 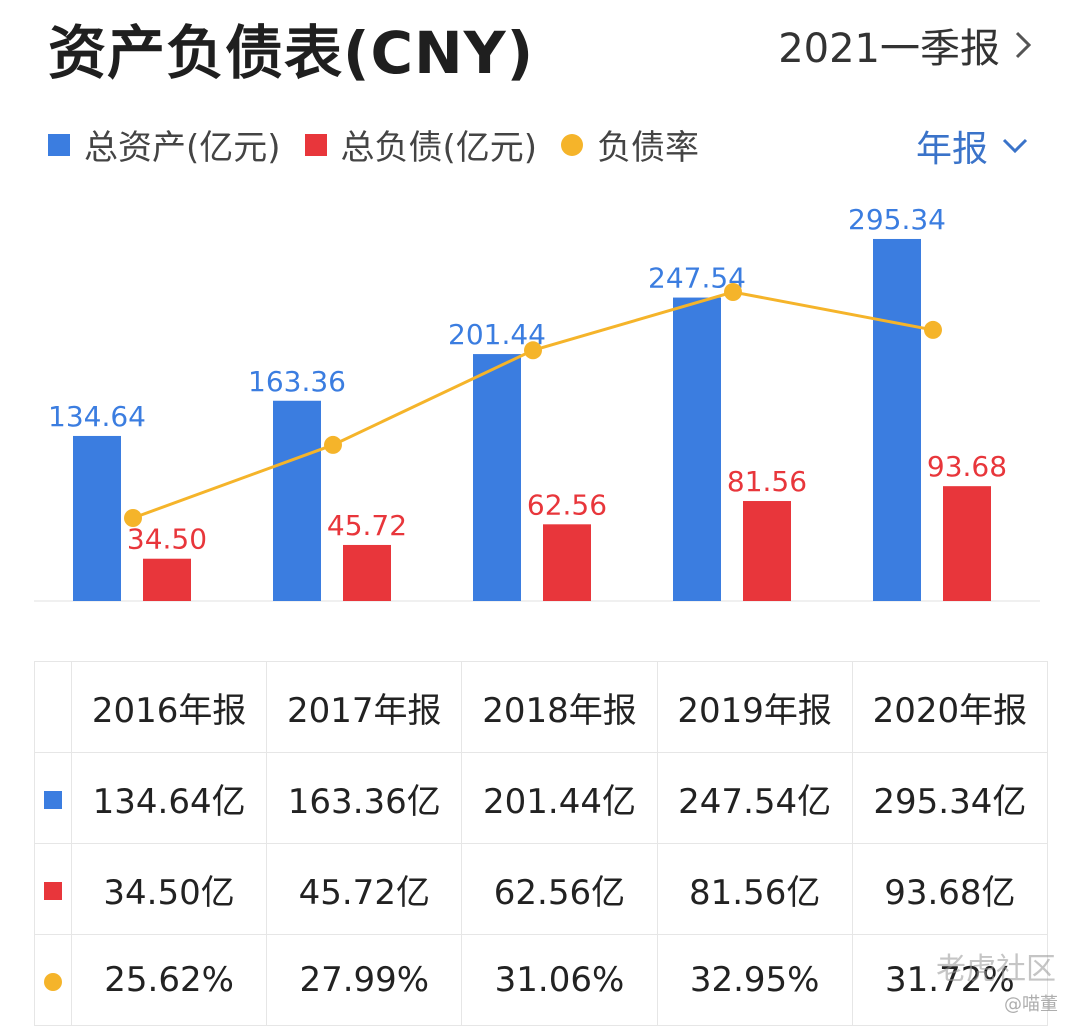 I want to click on data-label-assets: 163.36, so click(x=297, y=381).